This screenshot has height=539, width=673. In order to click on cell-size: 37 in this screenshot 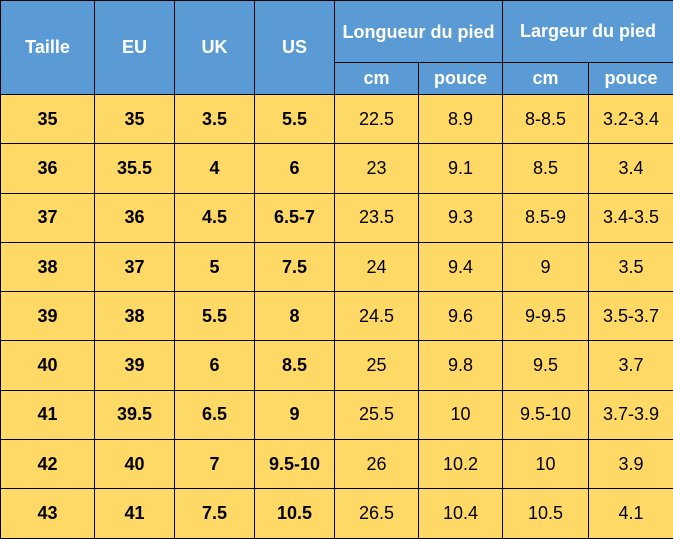, I will do `click(48, 217)`.